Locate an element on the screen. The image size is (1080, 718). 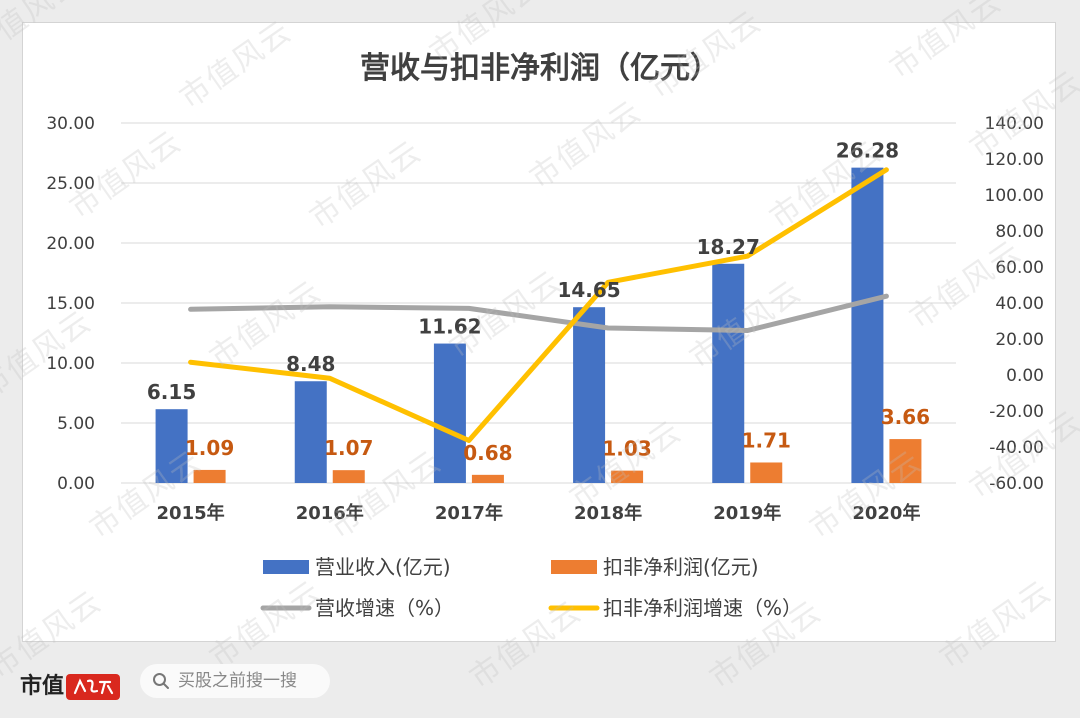
right-axis-tick-label: 80.00 is located at coordinates (1019, 232).